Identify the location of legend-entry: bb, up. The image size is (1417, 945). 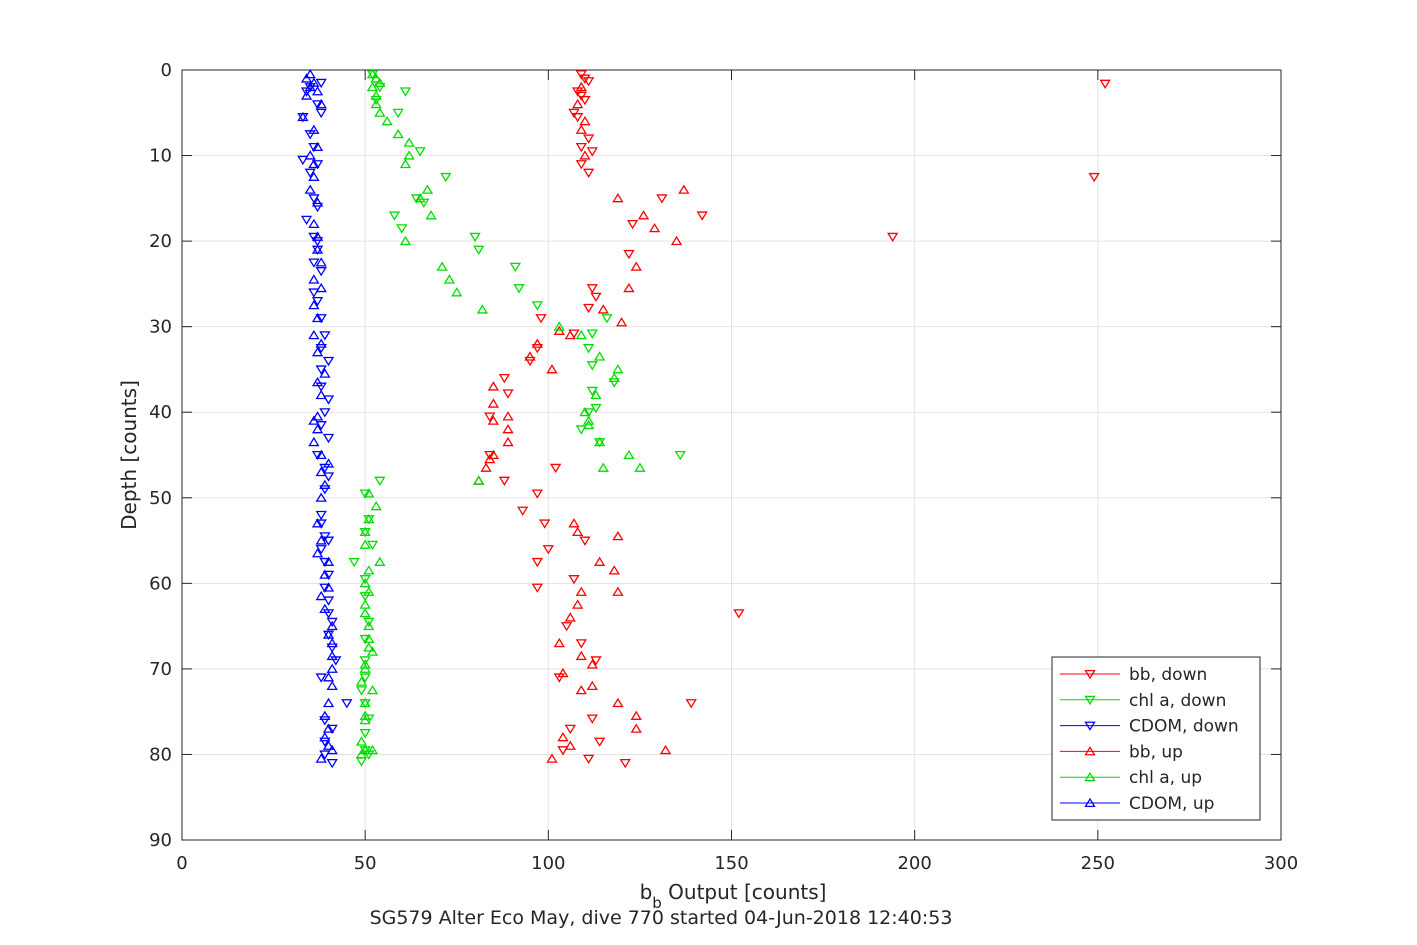
(1156, 752).